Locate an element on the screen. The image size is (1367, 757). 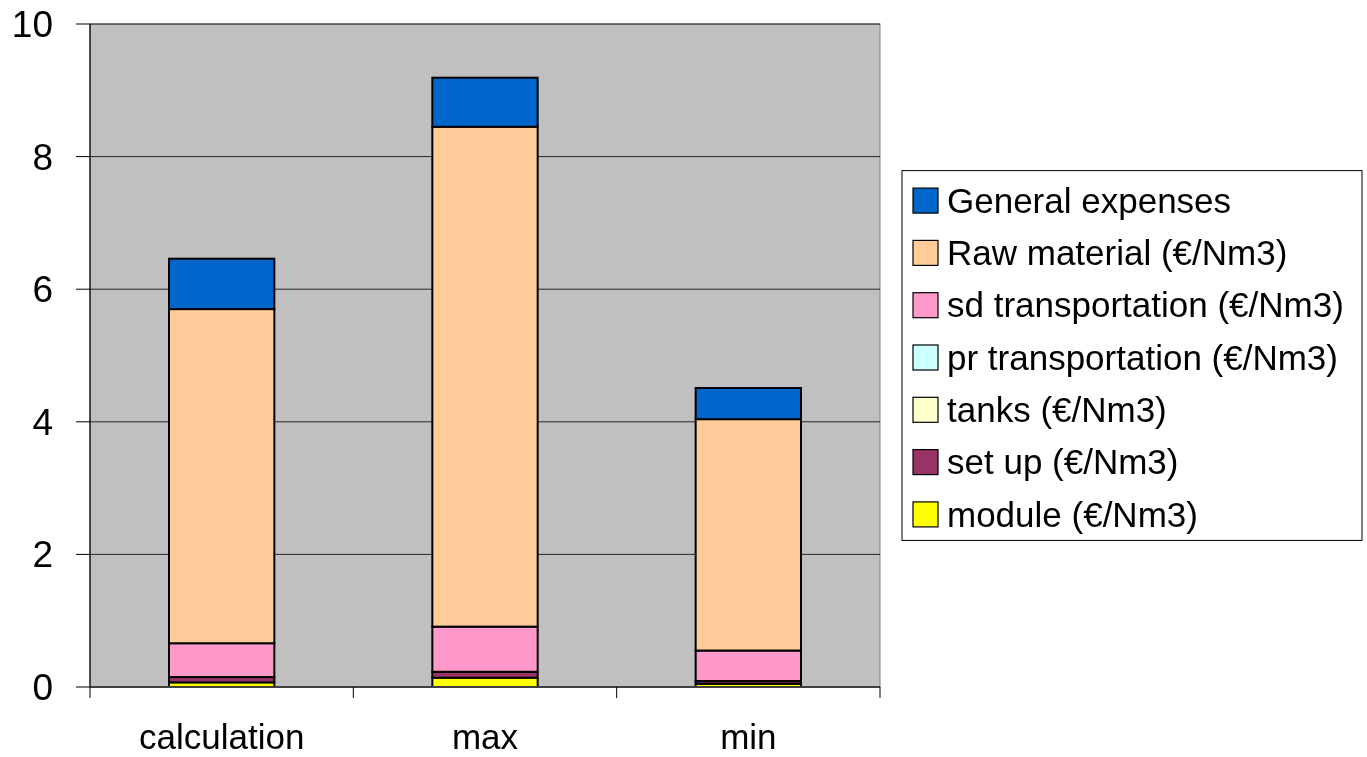
x-tick-label: calculation is located at coordinates (221, 736).